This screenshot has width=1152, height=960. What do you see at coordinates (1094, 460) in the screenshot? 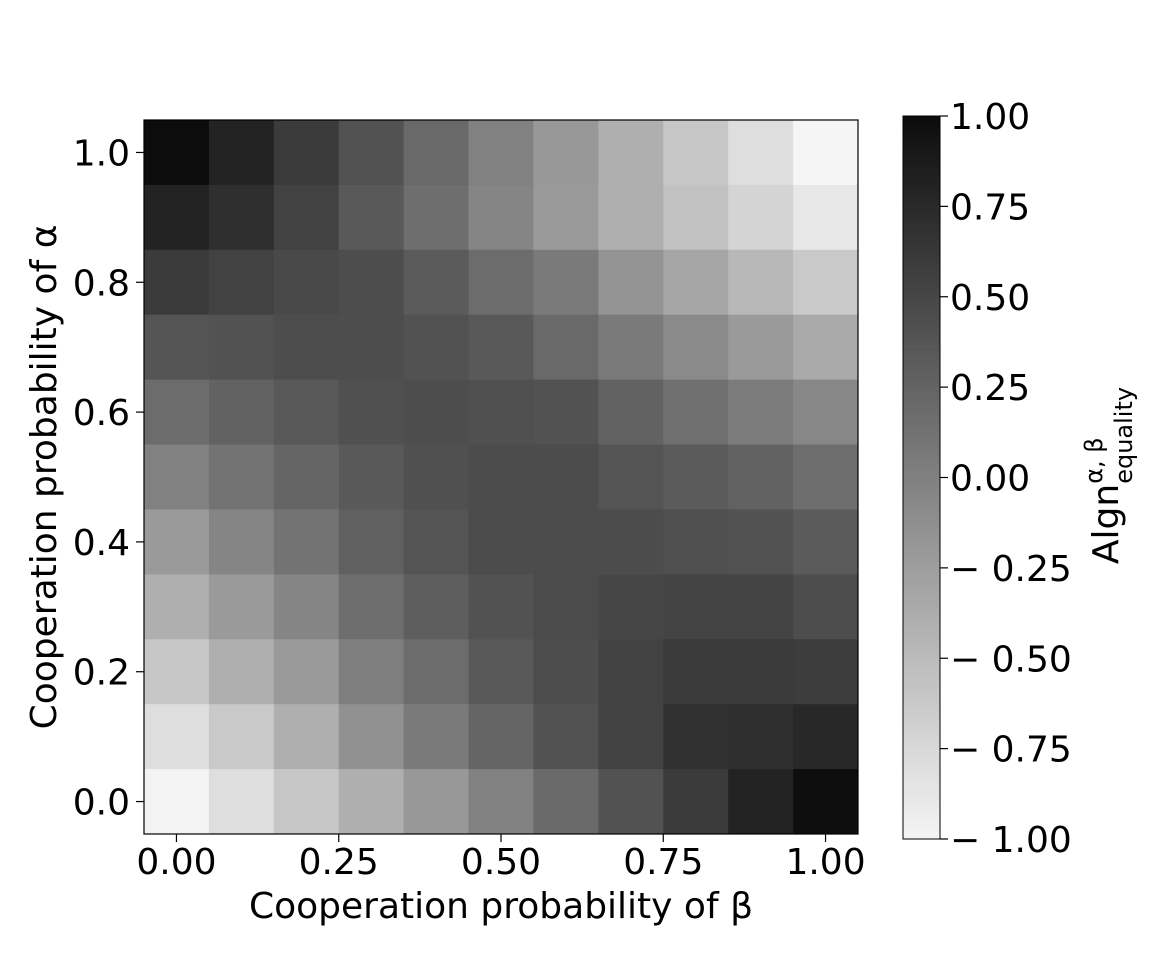
I see `colorbar-label-sup: α, β` at bounding box center [1094, 460].